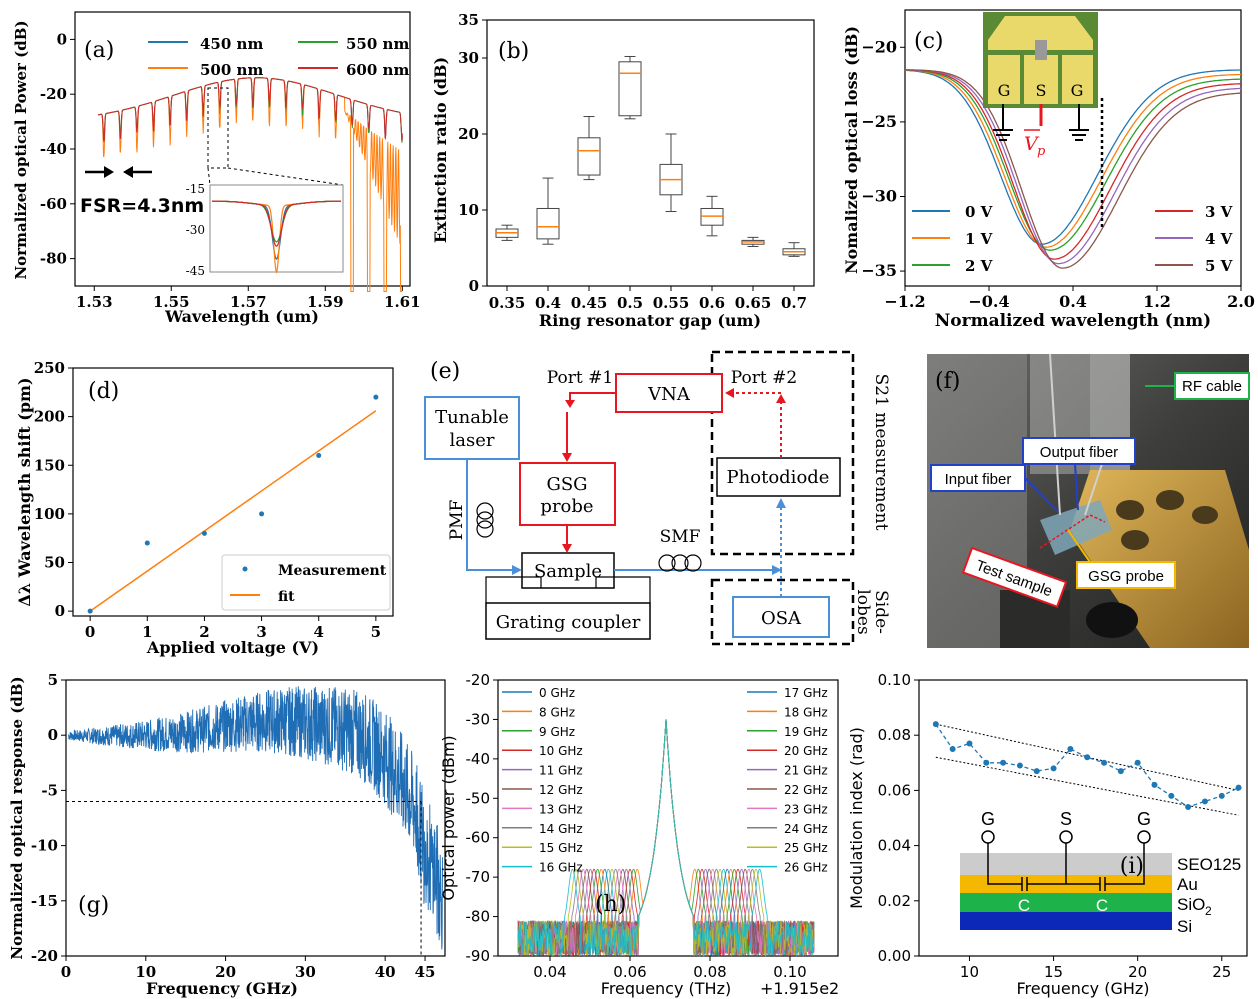 This screenshot has height=999, width=1258. What do you see at coordinates (879, 195) in the screenshot?
I see `y-tick-label: −30` at bounding box center [879, 195].